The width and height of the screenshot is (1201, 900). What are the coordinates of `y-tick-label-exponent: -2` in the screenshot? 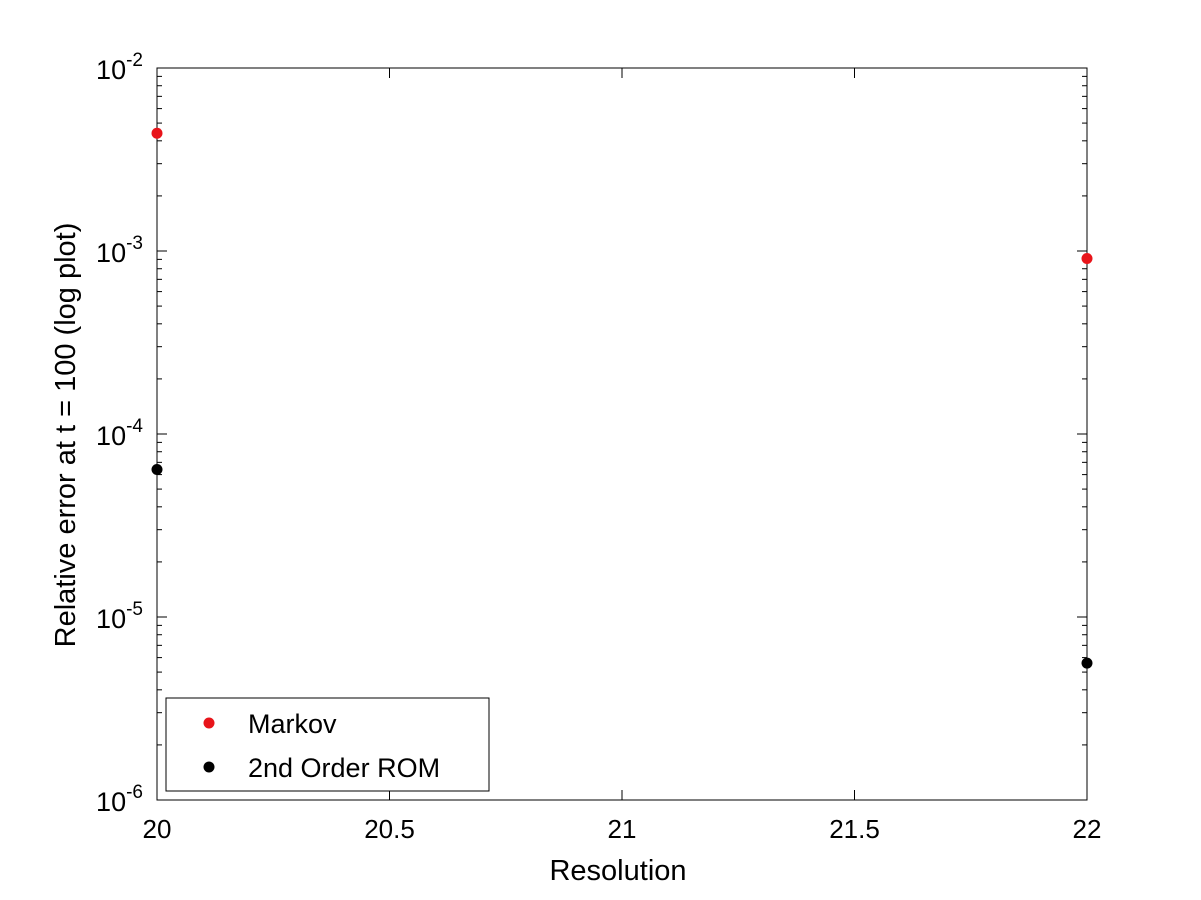 It's located at (134, 60).